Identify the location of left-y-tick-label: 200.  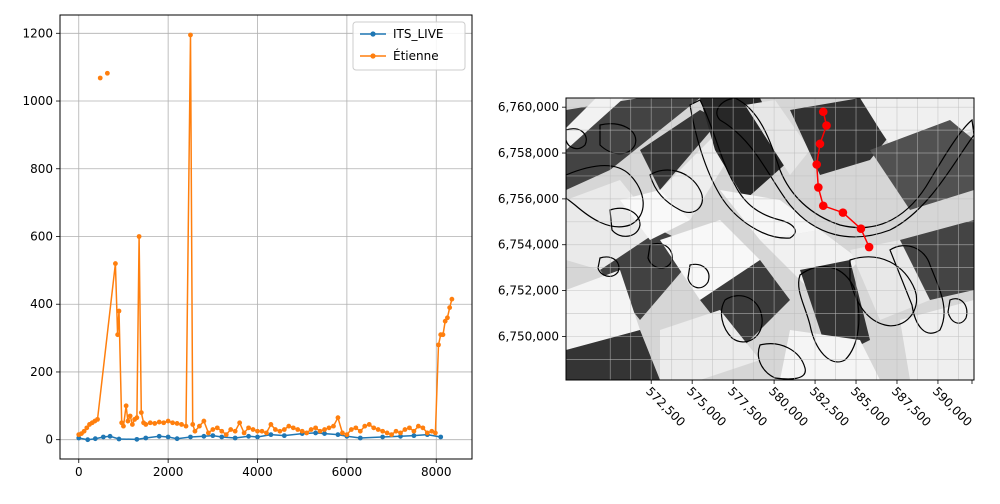
(41, 372).